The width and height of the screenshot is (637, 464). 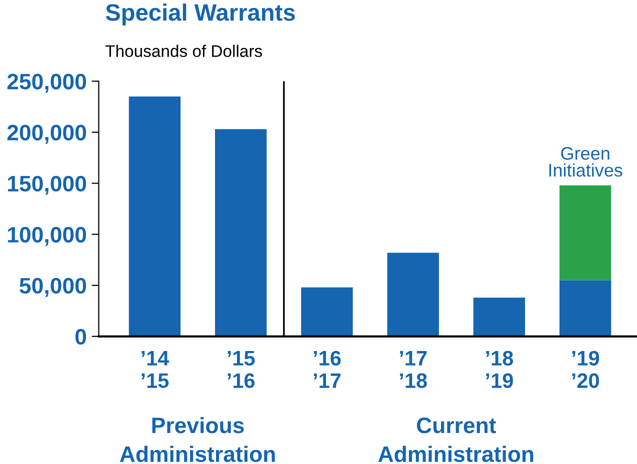 What do you see at coordinates (46, 83) in the screenshot?
I see `y-tick-label: 250,000` at bounding box center [46, 83].